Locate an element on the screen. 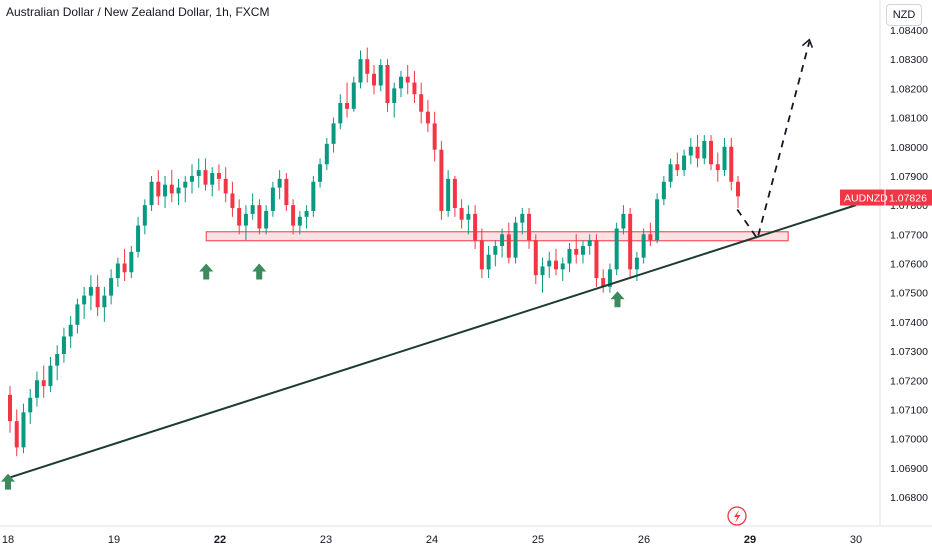 The height and width of the screenshot is (550, 932). date-tick-label: 26 is located at coordinates (644, 540).